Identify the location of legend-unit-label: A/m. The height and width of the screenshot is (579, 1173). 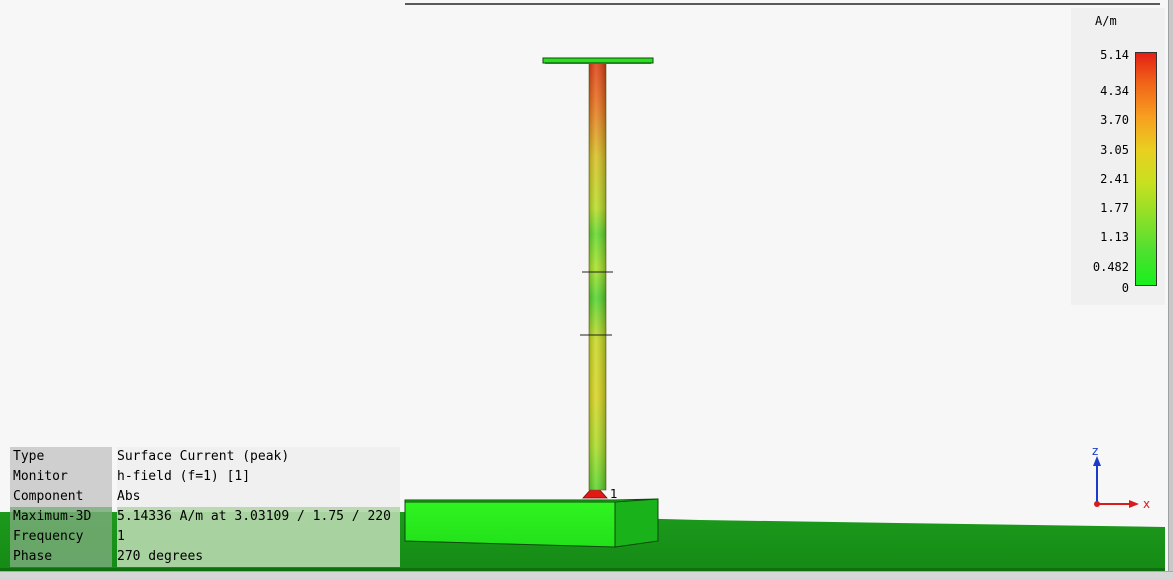
(1106, 21).